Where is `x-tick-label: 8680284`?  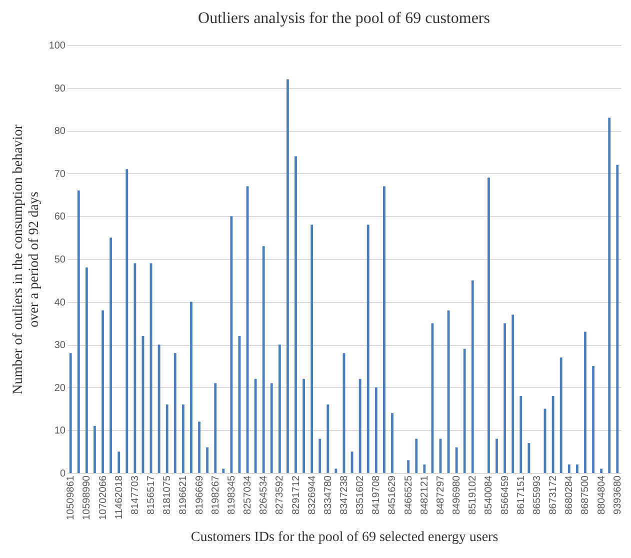
x-tick-label: 8680284 is located at coordinates (570, 494).